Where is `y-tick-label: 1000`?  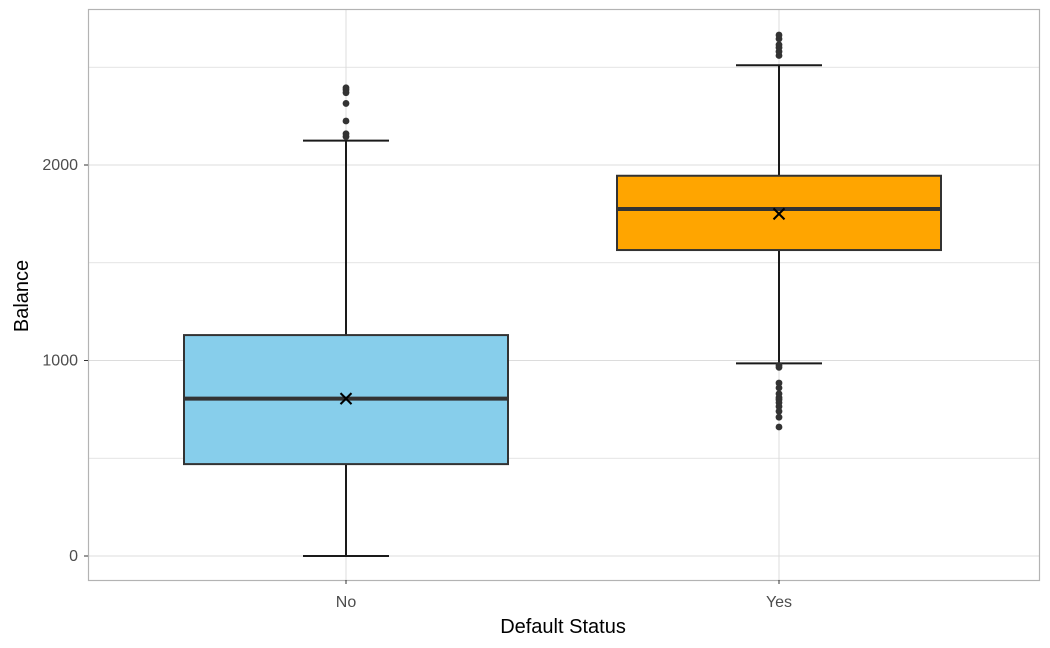
y-tick-label: 1000 is located at coordinates (60, 361).